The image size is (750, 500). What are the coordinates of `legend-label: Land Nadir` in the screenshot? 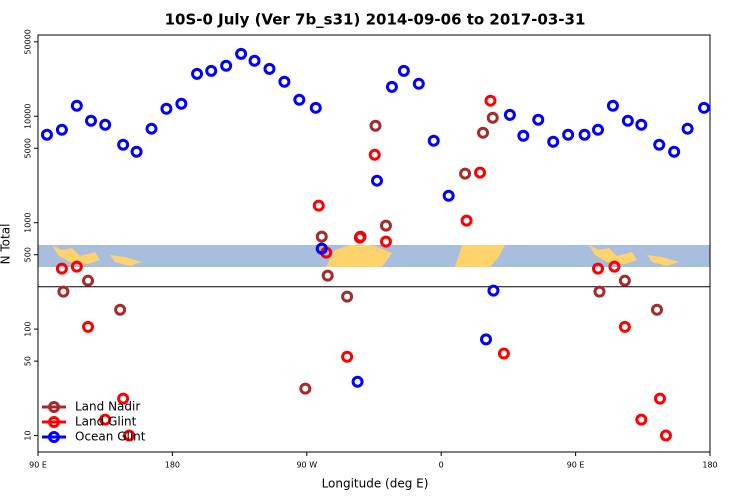 It's located at (107, 407).